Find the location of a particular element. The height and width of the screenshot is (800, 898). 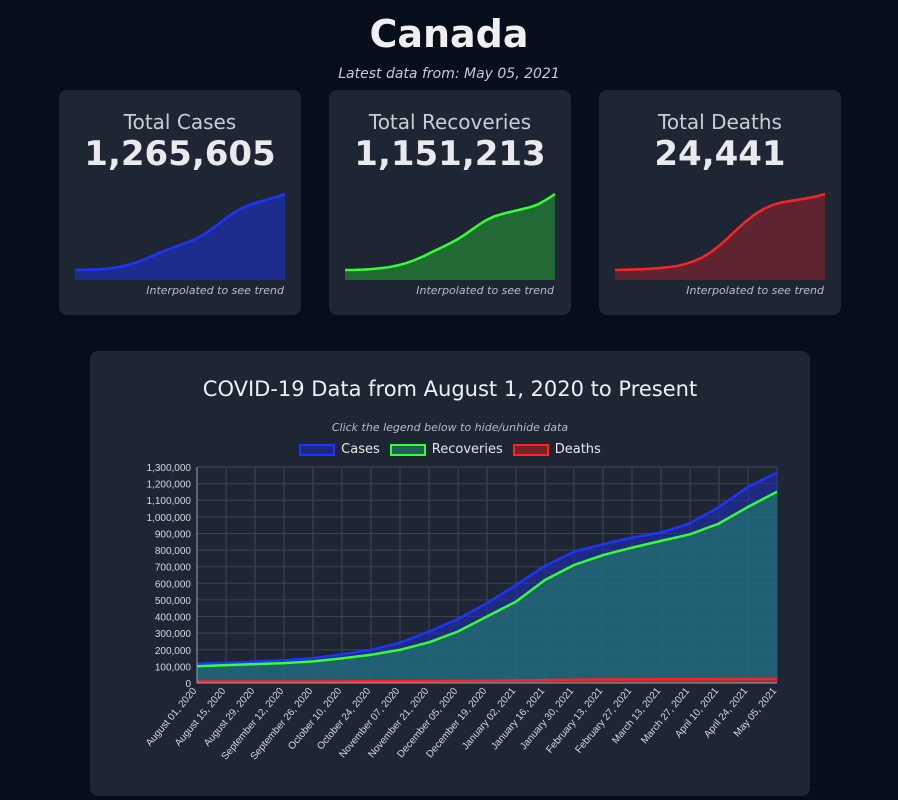

cases-trend-sparkline is located at coordinates (180, 236).